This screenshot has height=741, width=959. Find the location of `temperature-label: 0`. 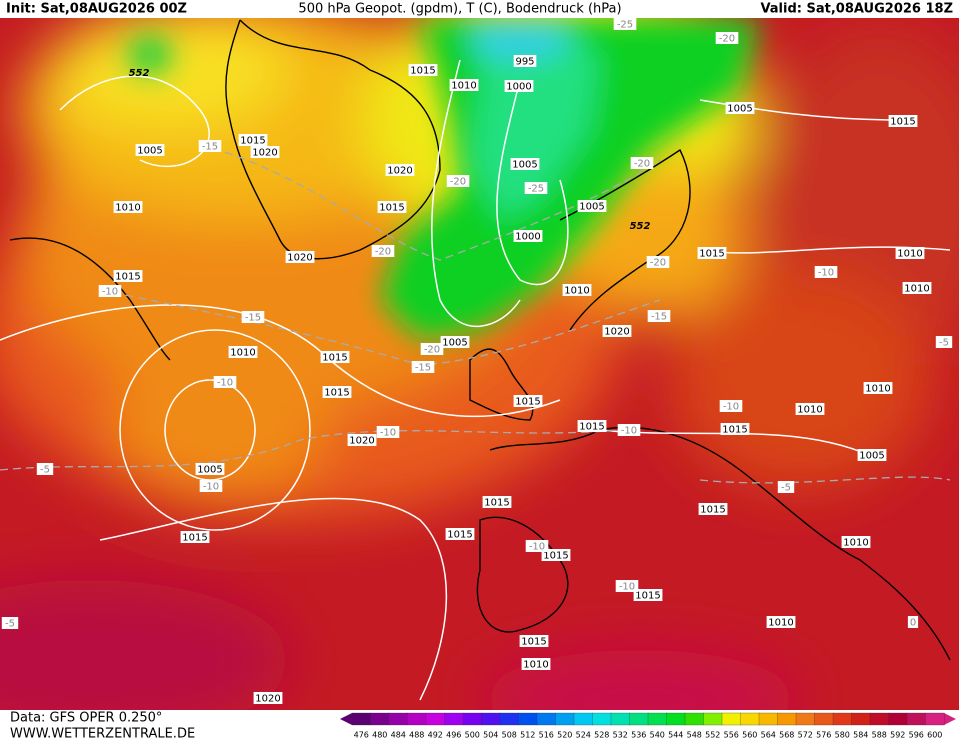

temperature-label: 0 is located at coordinates (913, 623).